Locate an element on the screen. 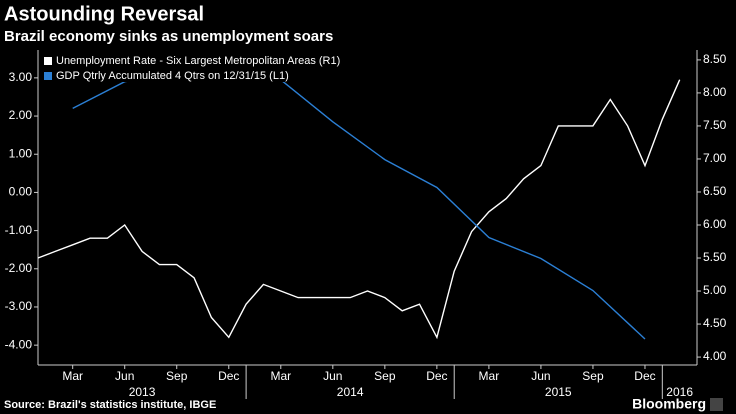 This screenshot has height=414, width=736. y2-tick-label: 5.50 is located at coordinates (715, 257).